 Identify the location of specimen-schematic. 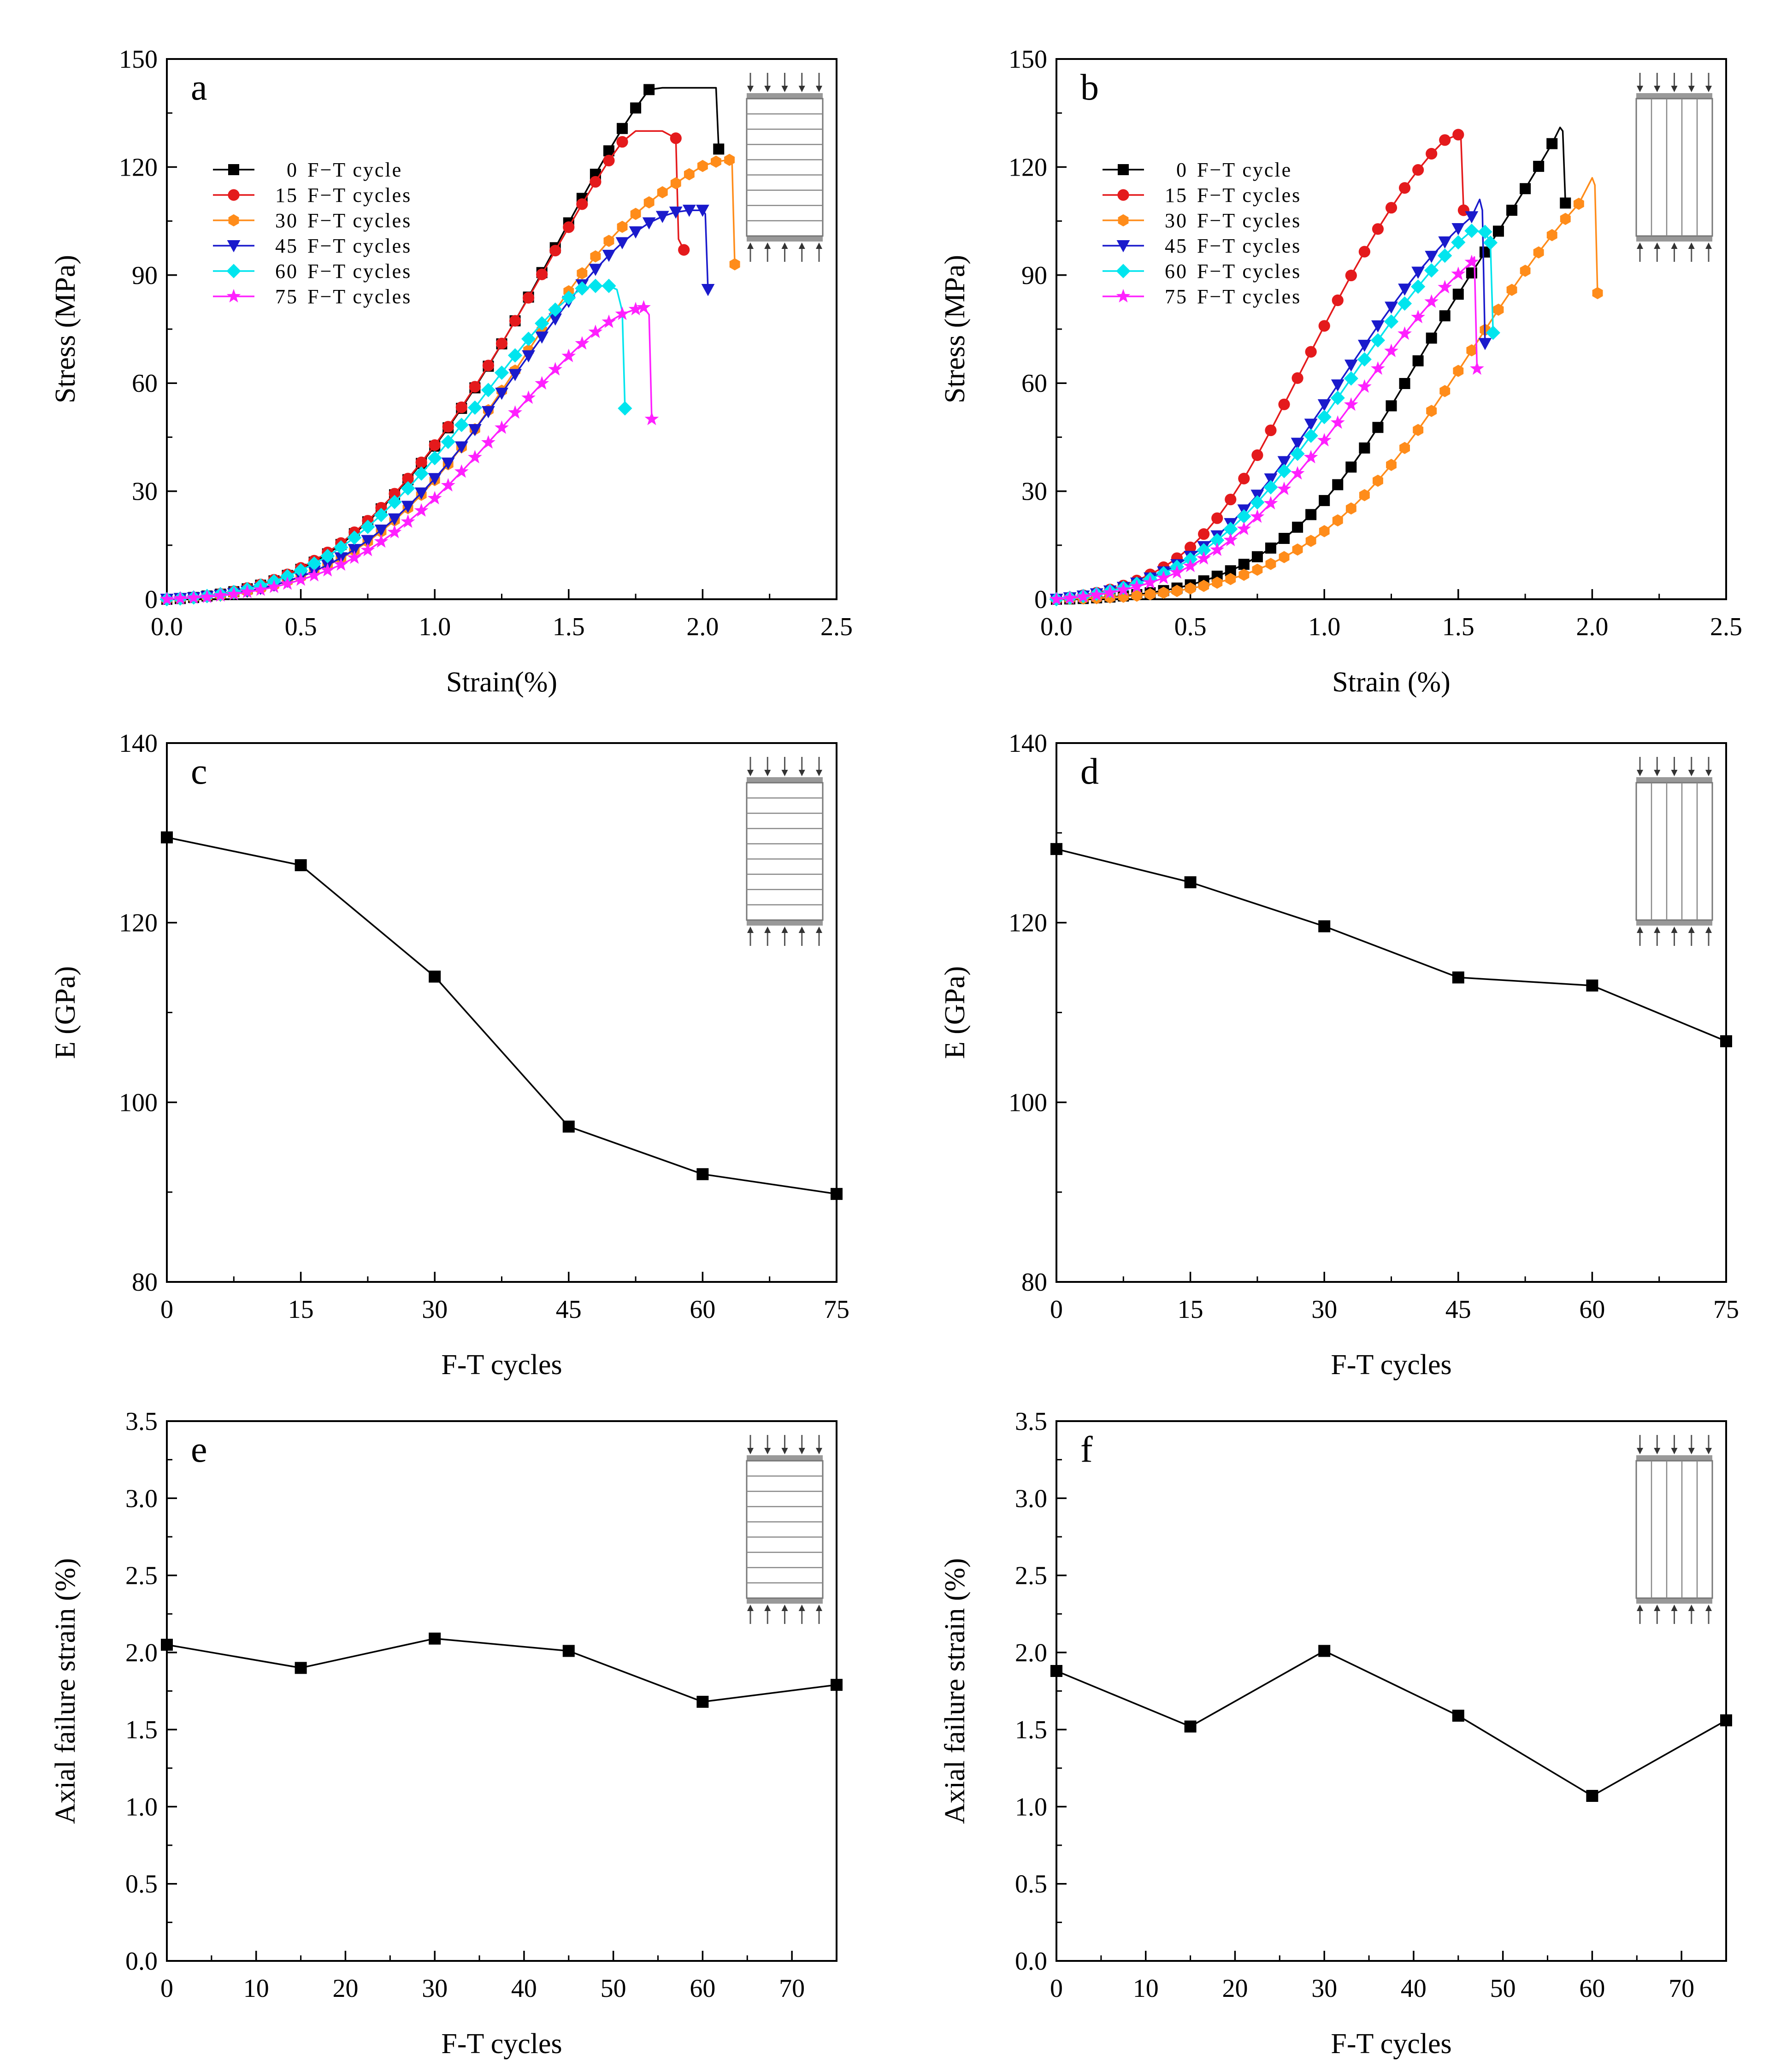
(1674, 1529).